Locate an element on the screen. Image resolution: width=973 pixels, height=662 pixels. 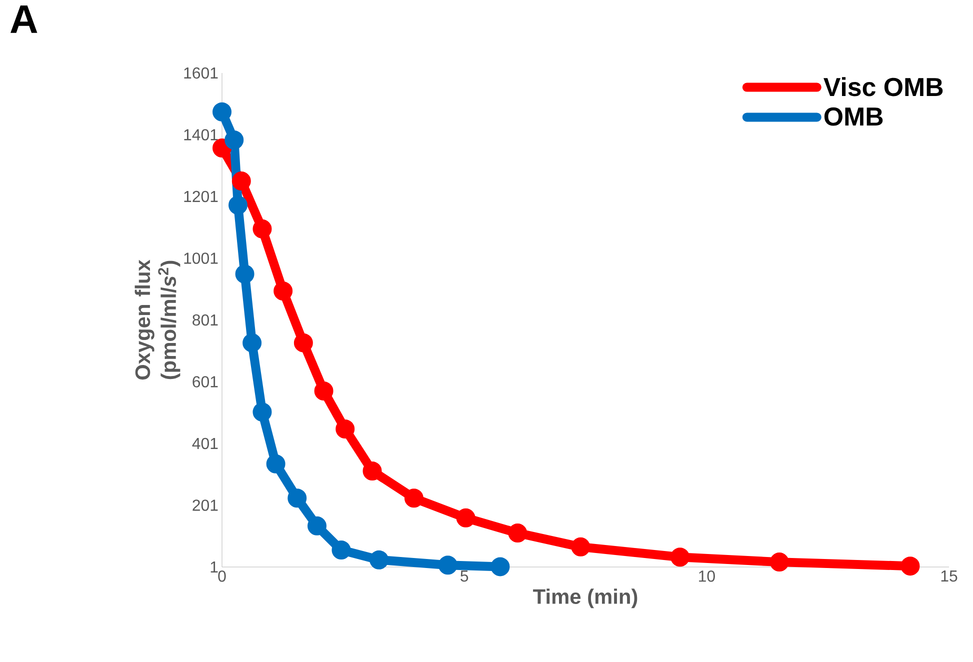
x-tick-label: 15 is located at coordinates (949, 576).